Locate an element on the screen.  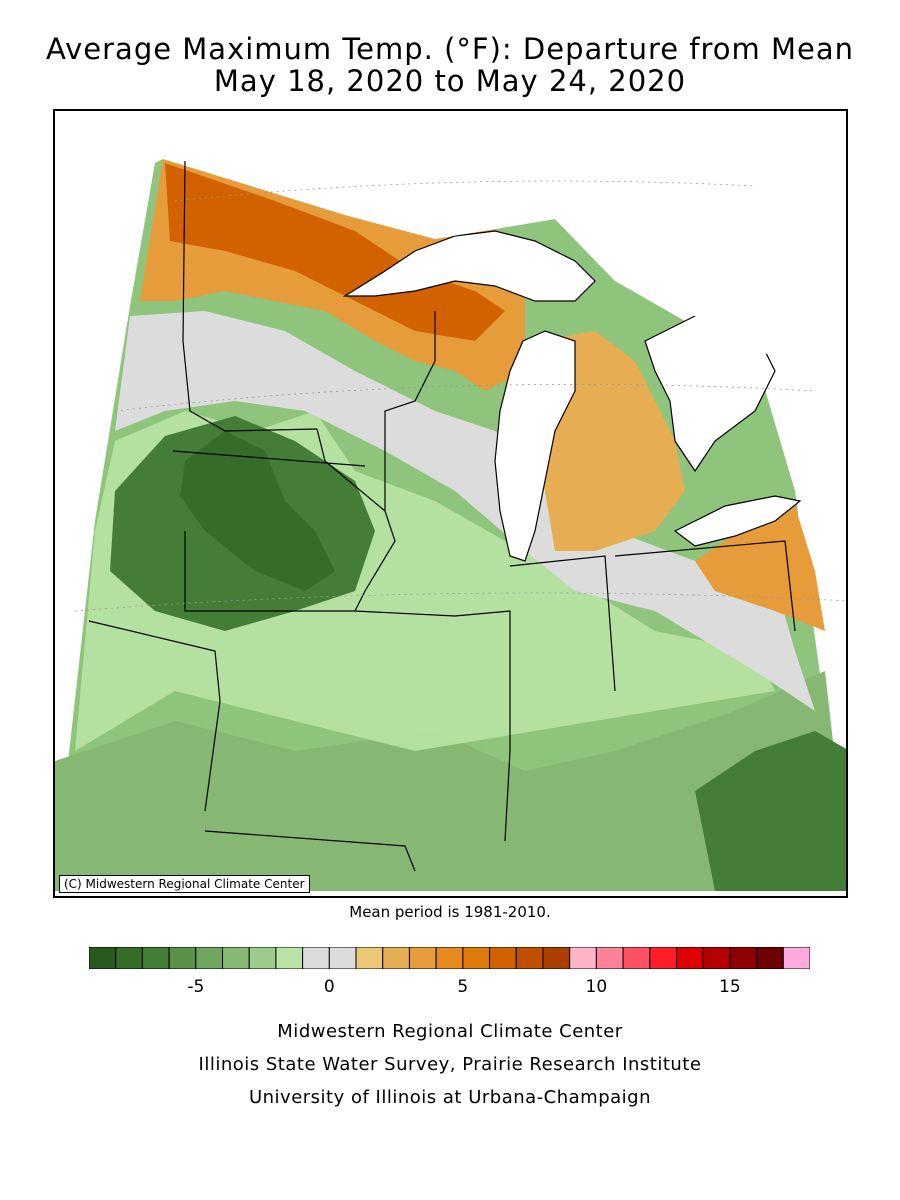
ohio-warm-area is located at coordinates (760, 568).